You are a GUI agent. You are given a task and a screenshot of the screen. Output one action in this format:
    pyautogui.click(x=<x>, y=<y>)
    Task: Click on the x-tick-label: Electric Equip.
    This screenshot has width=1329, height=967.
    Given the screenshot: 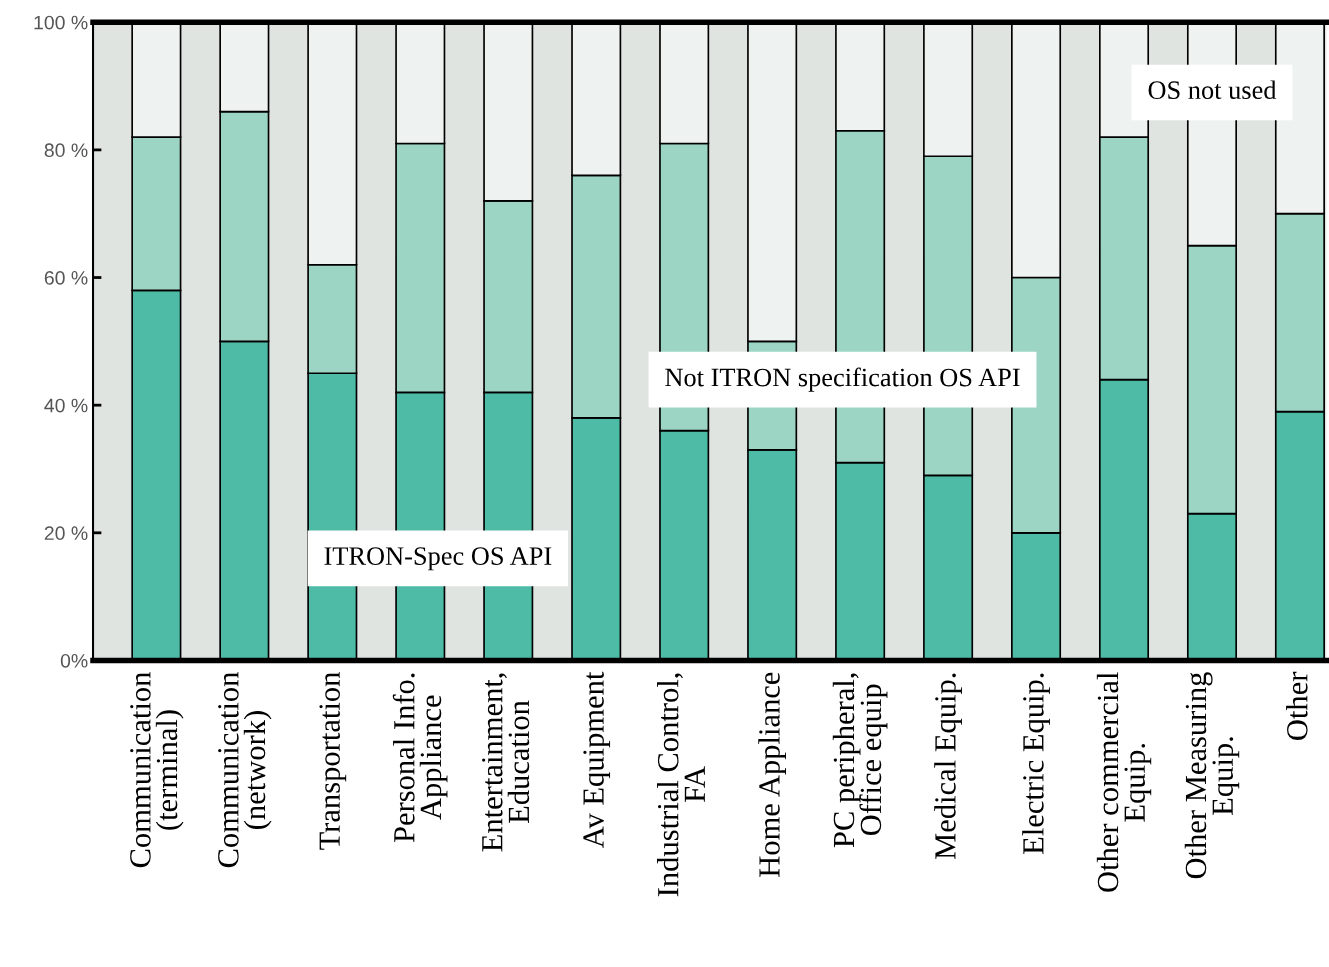 What is the action you would take?
    pyautogui.click(x=1036, y=763)
    